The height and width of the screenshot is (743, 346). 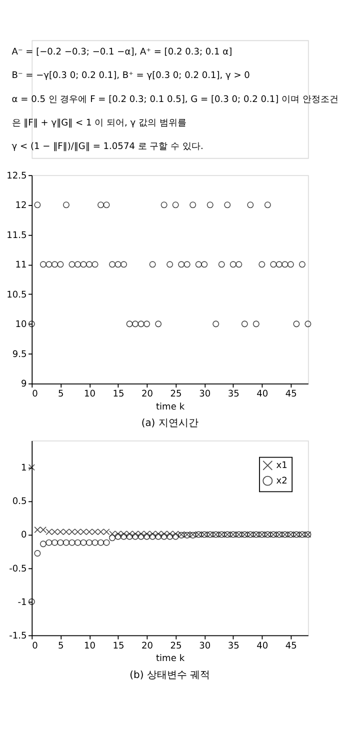 What do you see at coordinates (23, 469) in the screenshot?
I see `y-tick-label: 1` at bounding box center [23, 469].